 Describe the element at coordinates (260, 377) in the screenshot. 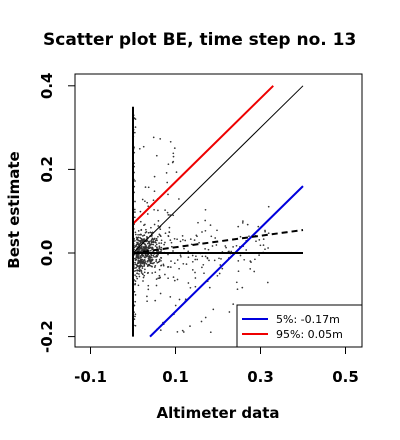

I see `x-tick-label: 0.3` at that location.